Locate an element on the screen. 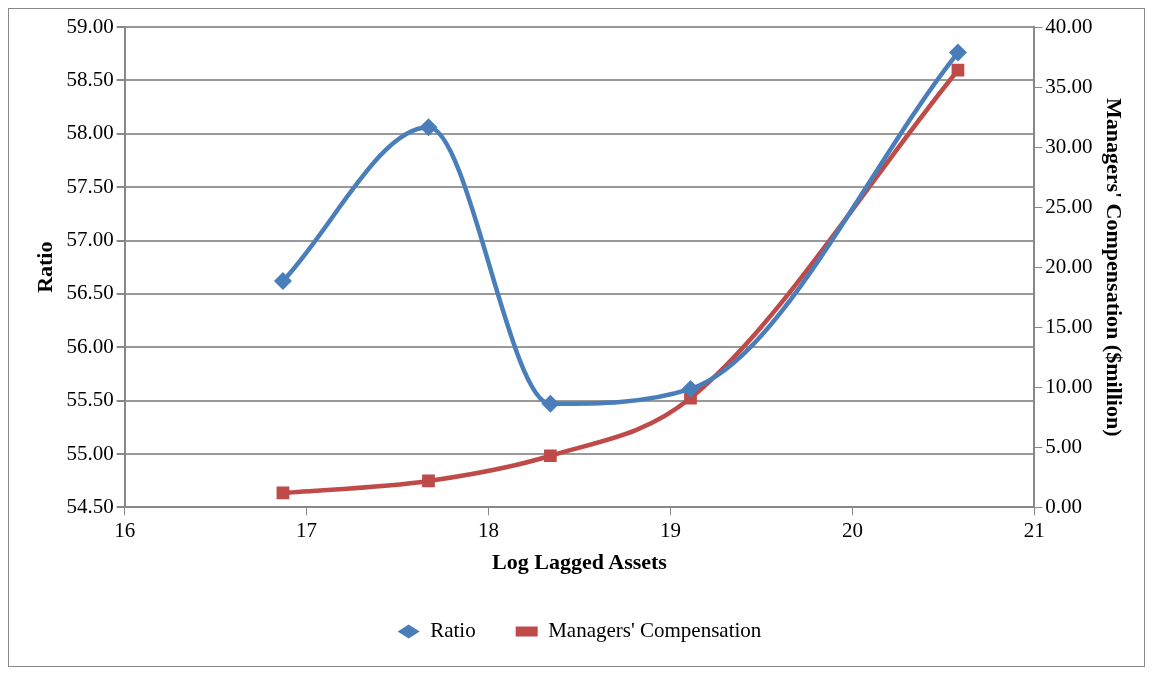 This screenshot has height=675, width=1153. y2-axis-title: Managers' Compensation ($million) is located at coordinates (1115, 267).